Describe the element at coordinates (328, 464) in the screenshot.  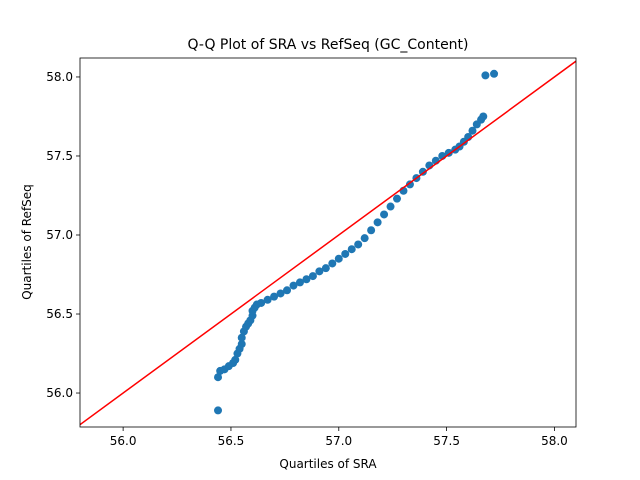
I see `x-axis-label: Quartiles of SRA` at that location.